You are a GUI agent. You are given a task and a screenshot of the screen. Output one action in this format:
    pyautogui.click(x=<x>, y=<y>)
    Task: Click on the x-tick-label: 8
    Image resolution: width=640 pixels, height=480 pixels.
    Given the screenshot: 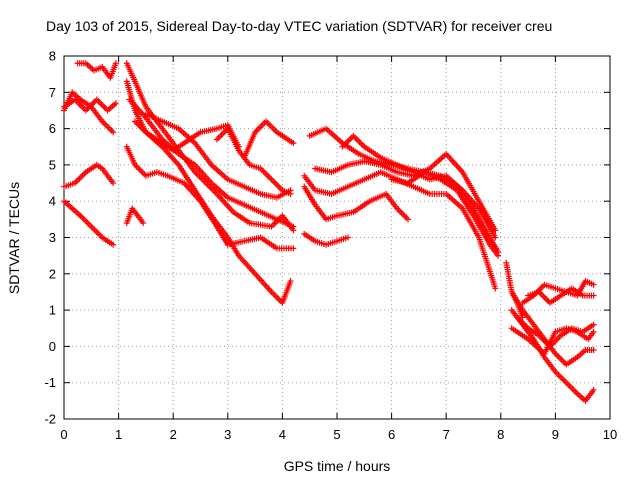 What is the action you would take?
    pyautogui.click(x=500, y=434)
    